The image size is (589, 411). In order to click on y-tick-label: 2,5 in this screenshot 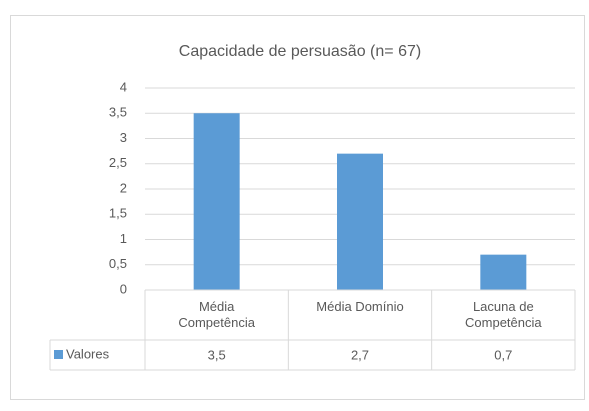, I will do `click(118, 162)`.